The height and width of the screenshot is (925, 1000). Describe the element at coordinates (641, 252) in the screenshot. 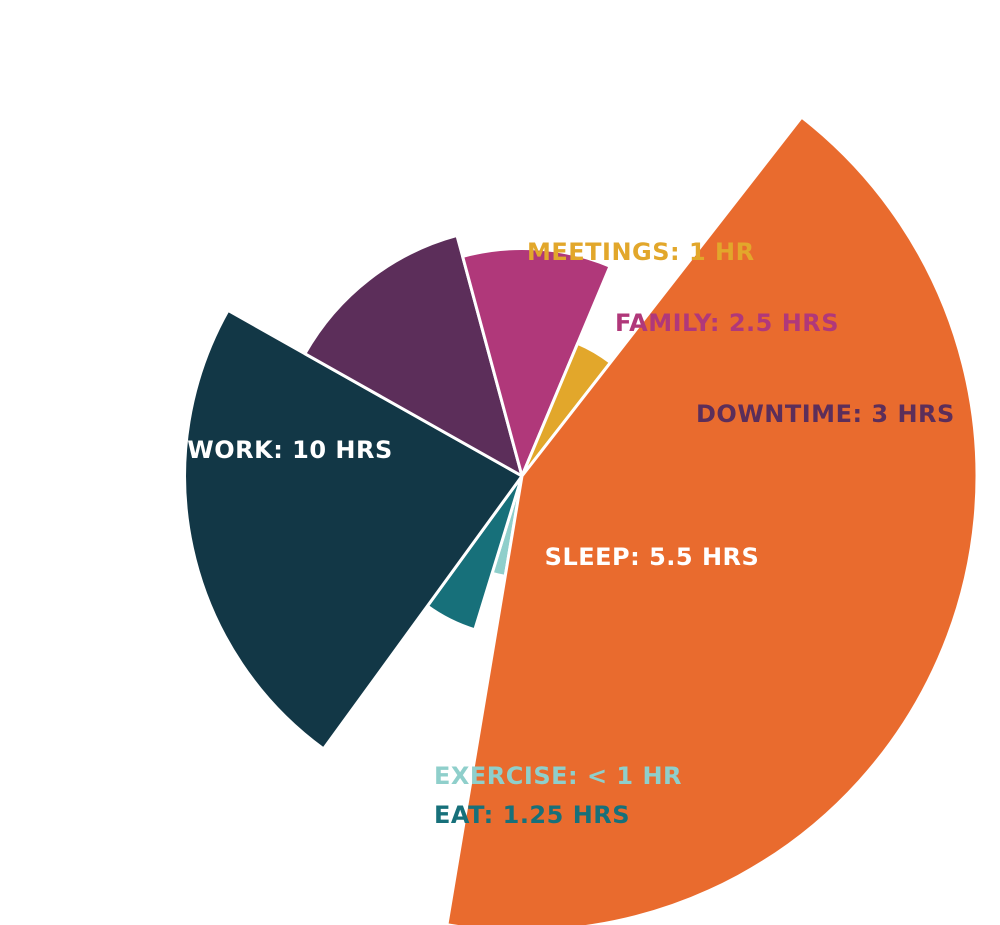

I see `label-meetings: MEETINGS: 1 HR` at that location.